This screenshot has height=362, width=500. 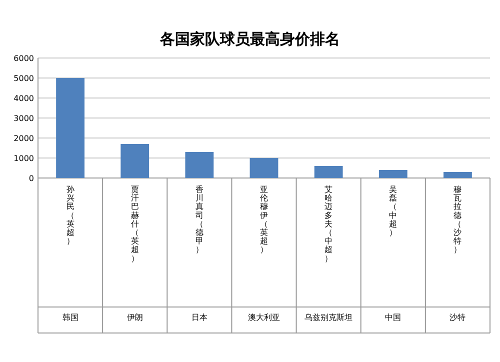 I want to click on text: 韩国, so click(x=70, y=317).